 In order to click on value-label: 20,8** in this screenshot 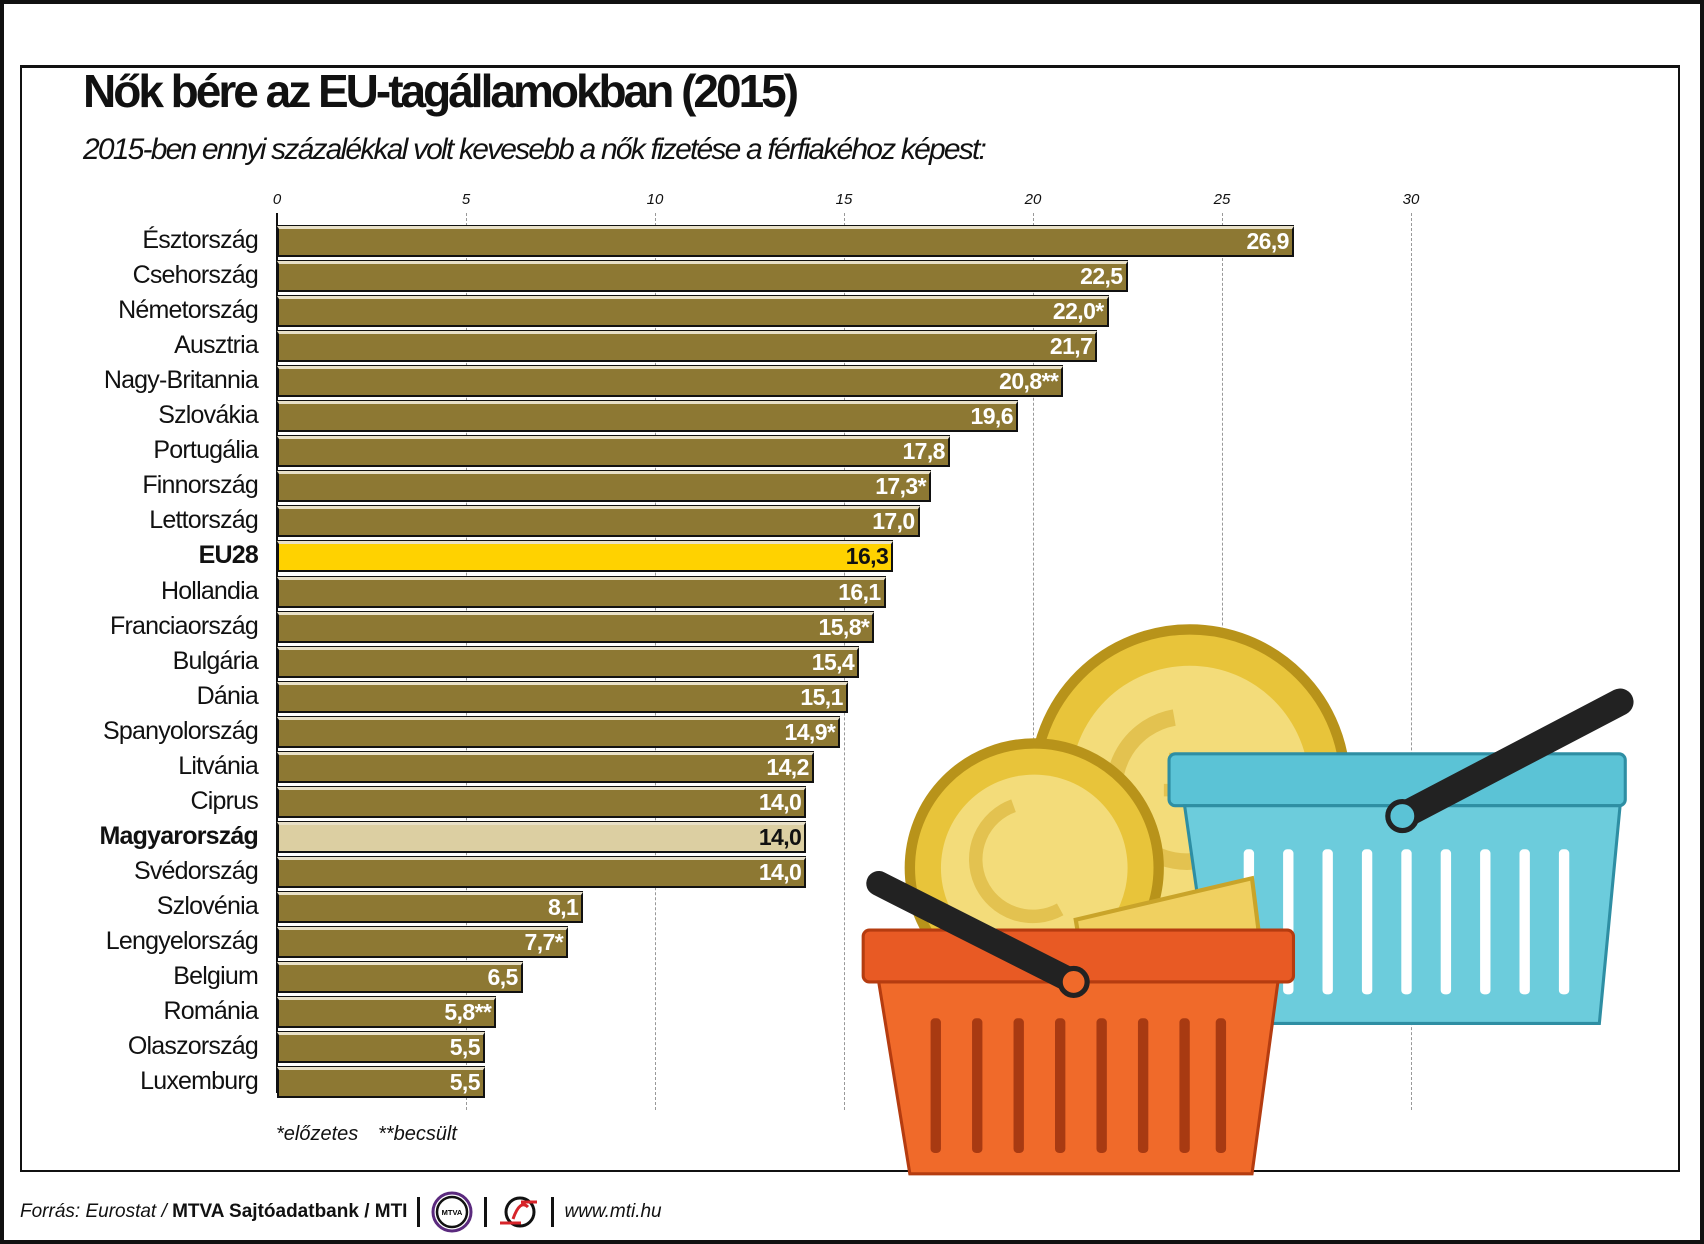, I will do `click(1029, 381)`.